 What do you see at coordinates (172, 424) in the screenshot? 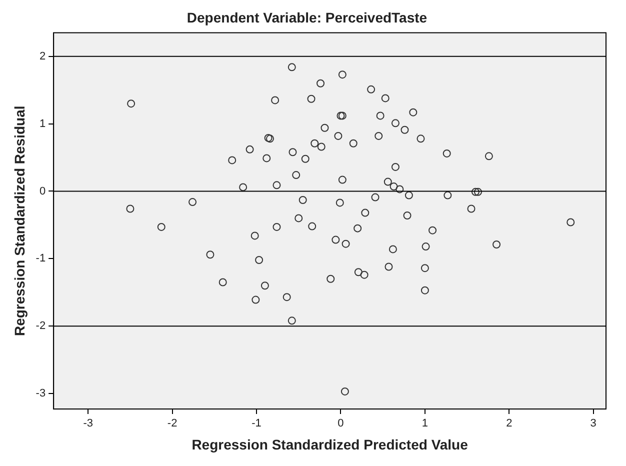
I see `x-tick-label: -2` at bounding box center [172, 424].